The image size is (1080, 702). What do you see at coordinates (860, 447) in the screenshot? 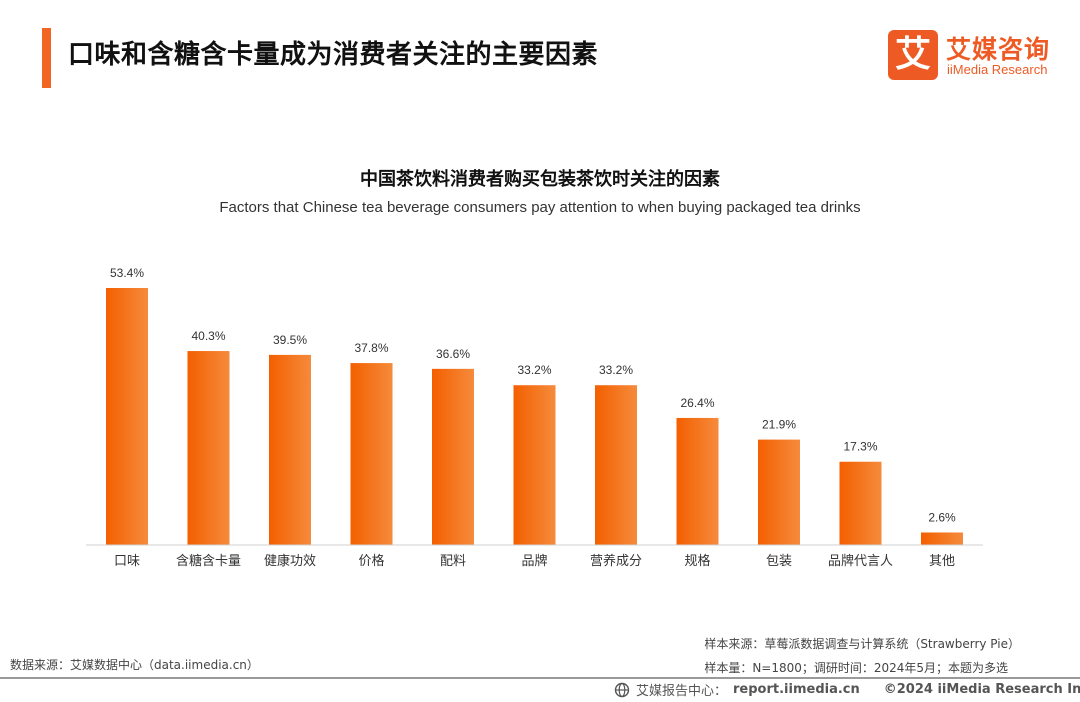
I see `data-label-10: 17.3%` at bounding box center [860, 447].